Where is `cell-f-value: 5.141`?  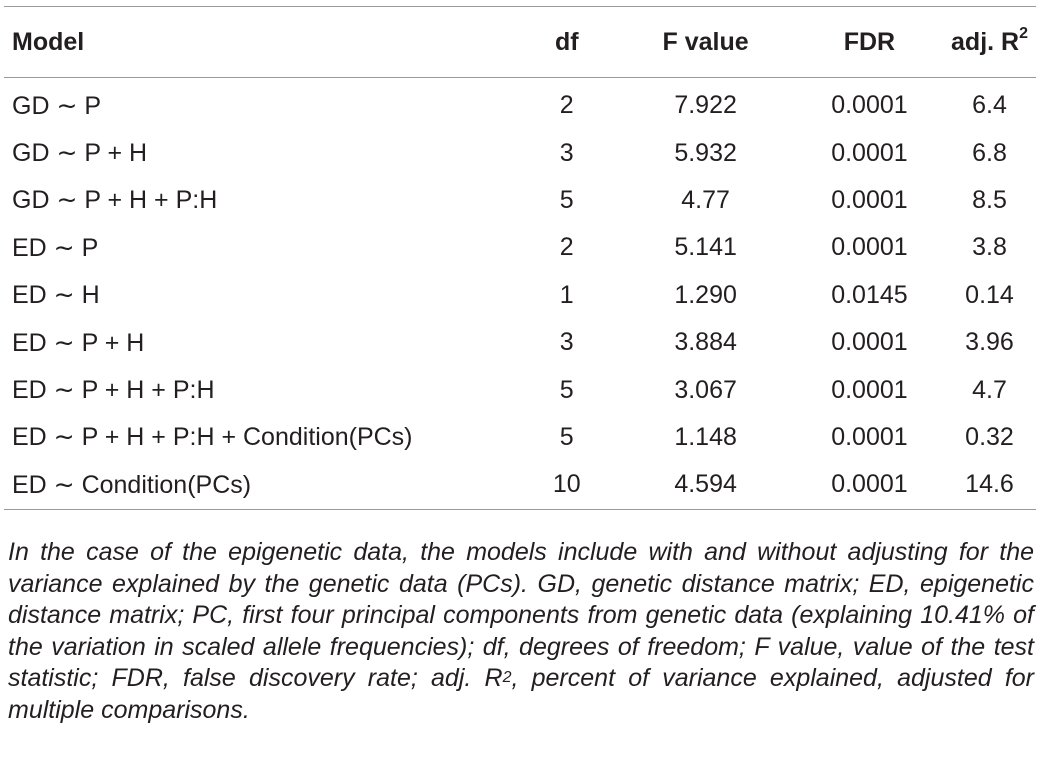
cell-f-value: 5.141 is located at coordinates (705, 247).